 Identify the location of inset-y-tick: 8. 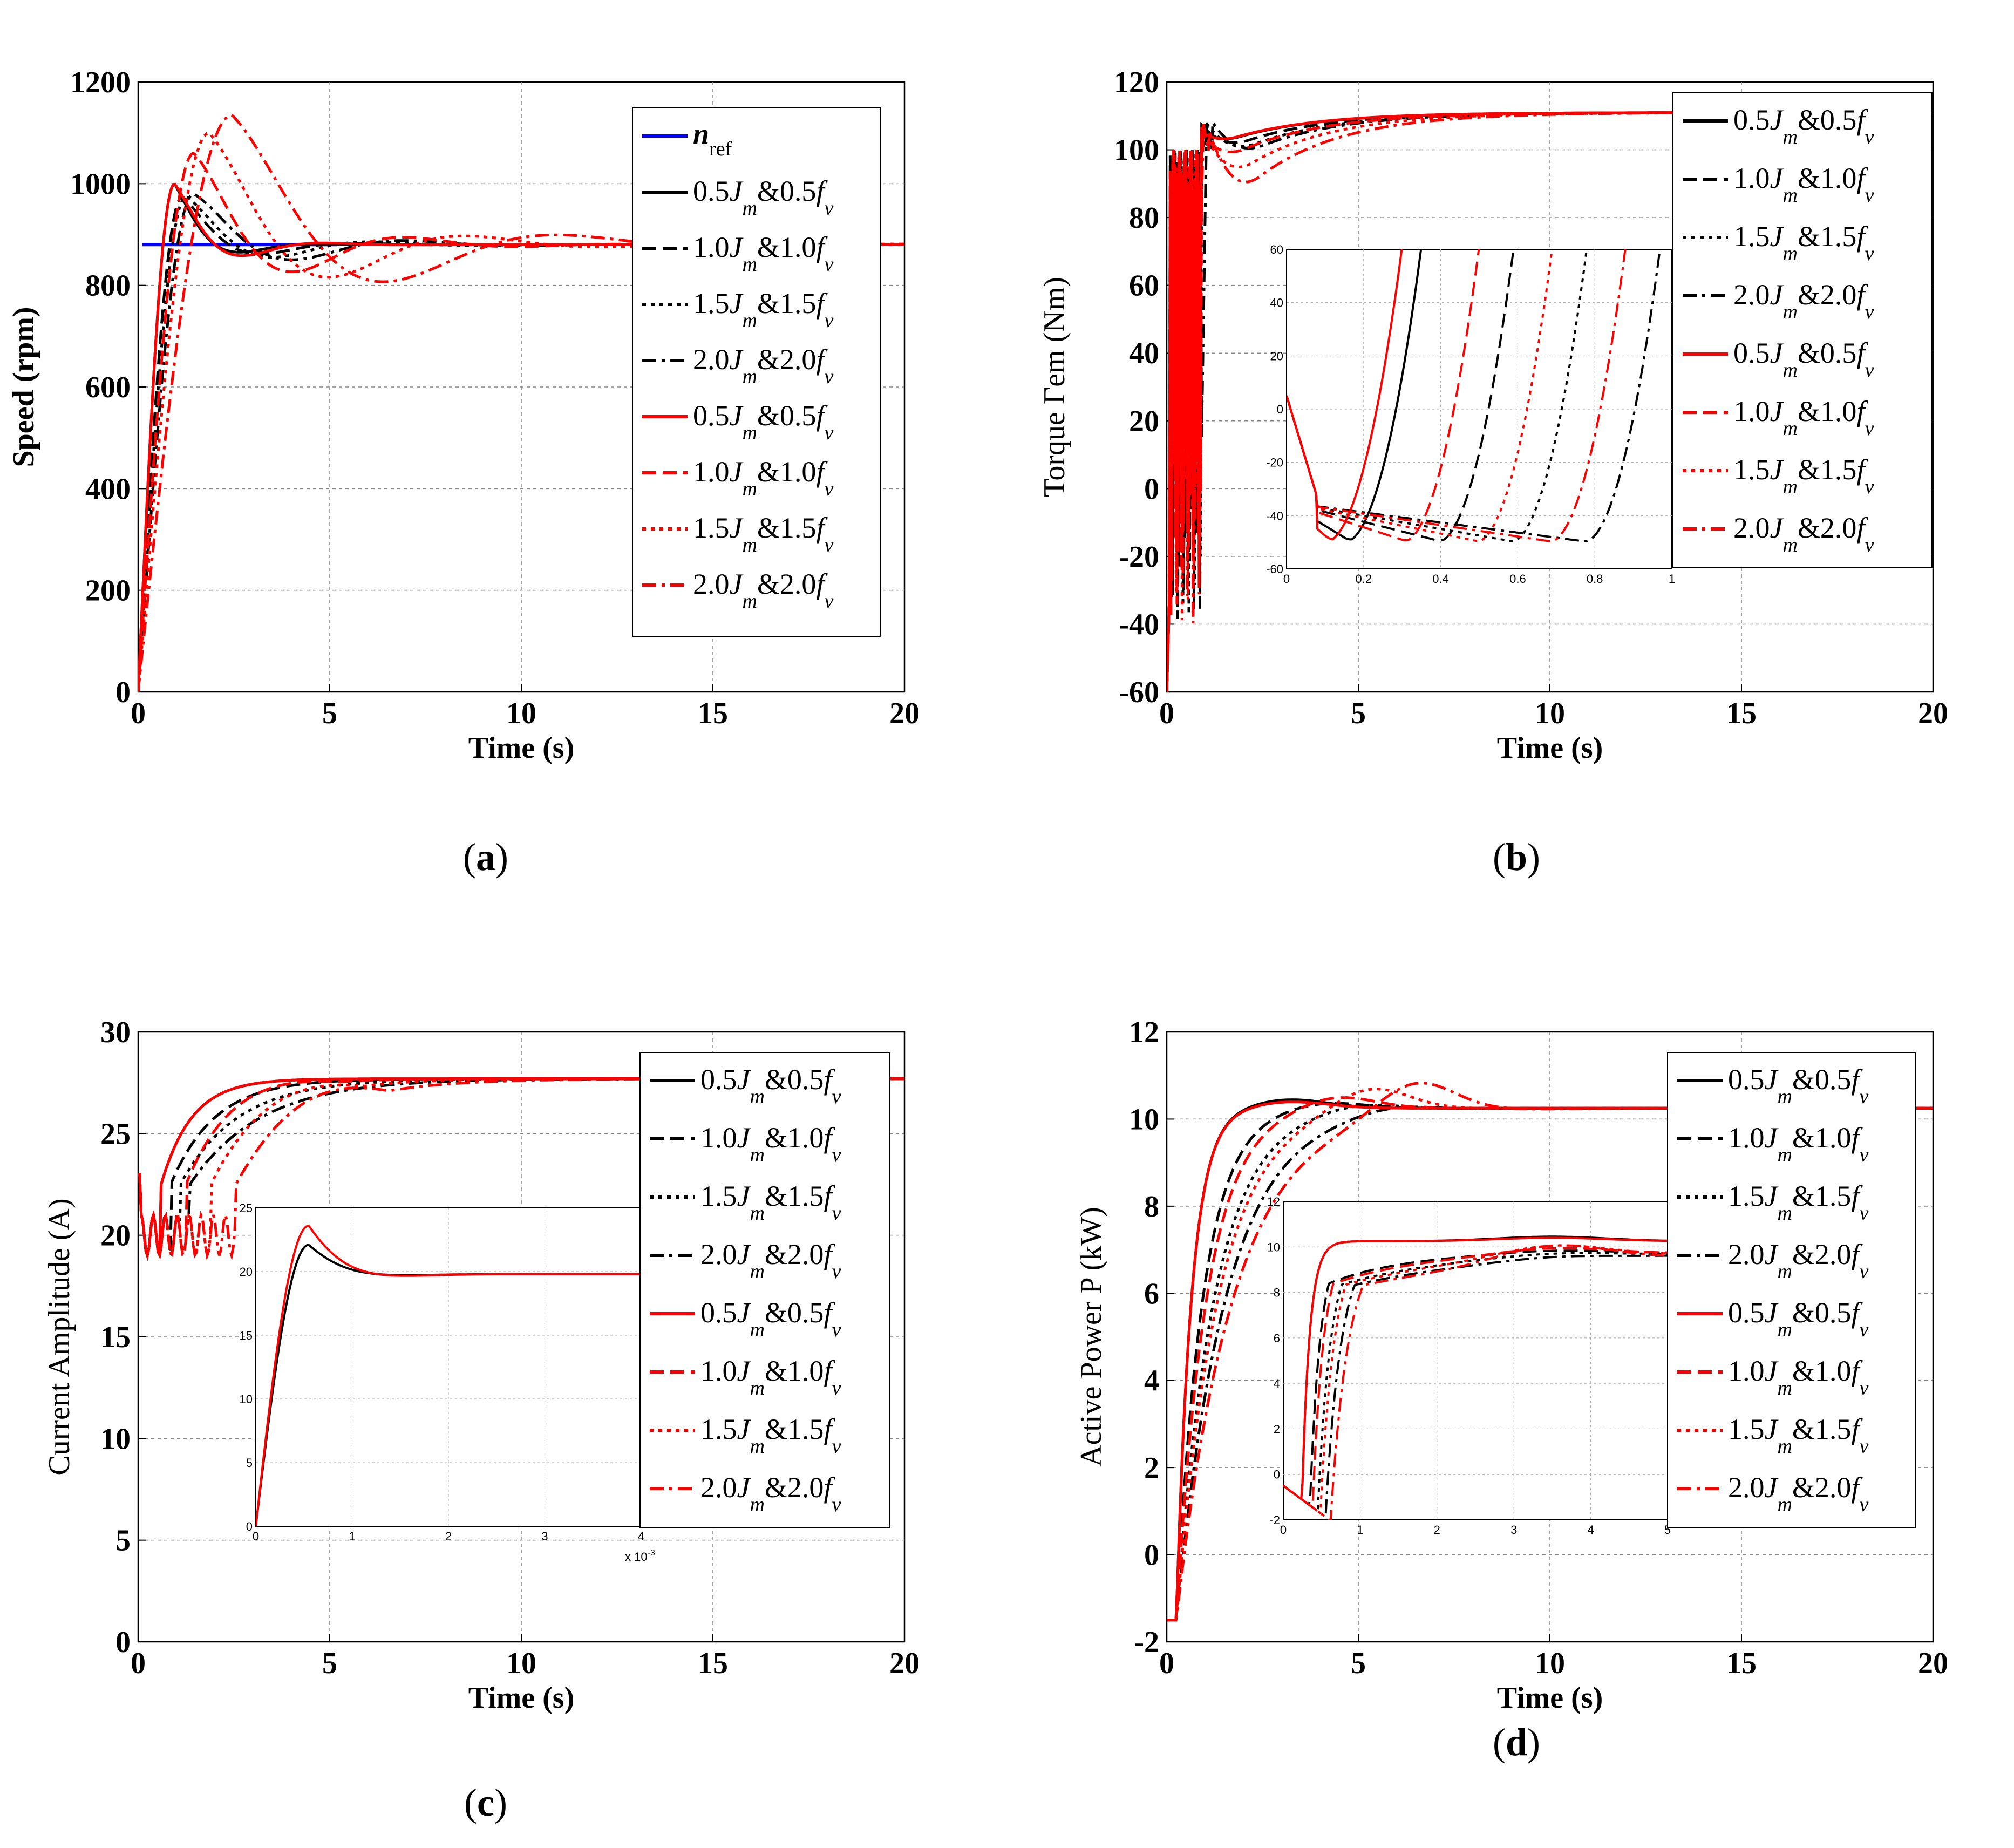
(1277, 1293).